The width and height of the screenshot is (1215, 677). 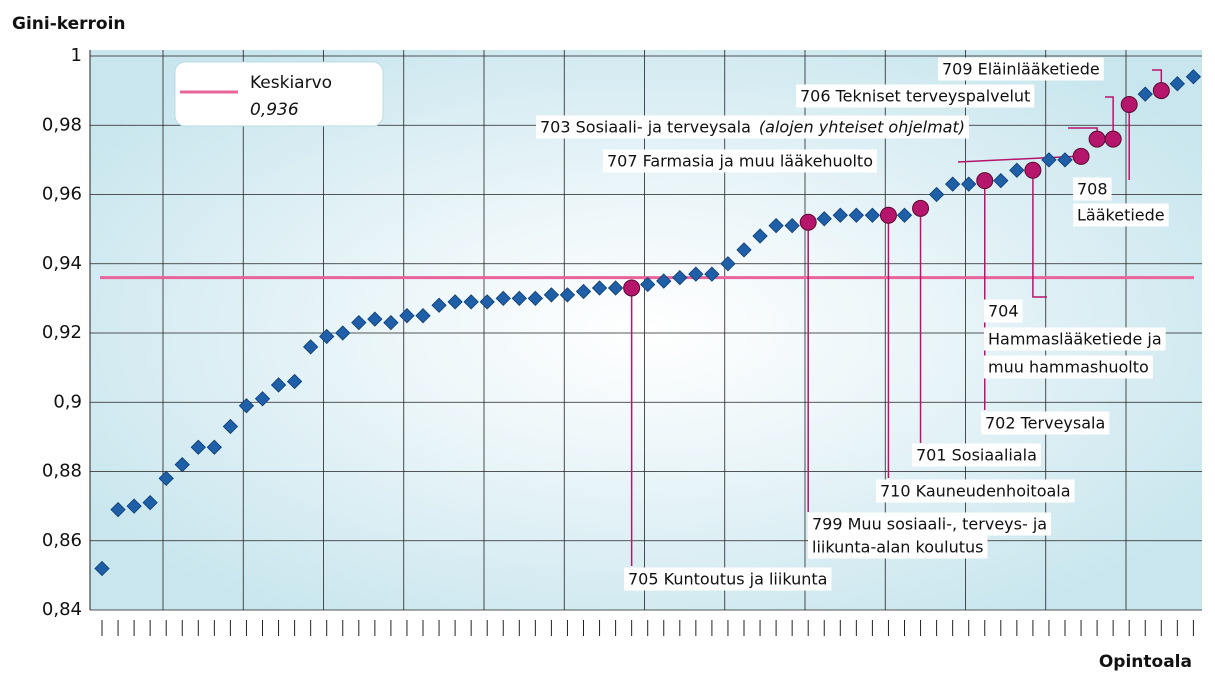 I want to click on annotation-label: 703 Sosiaali- ja terveysala, so click(x=645, y=127).